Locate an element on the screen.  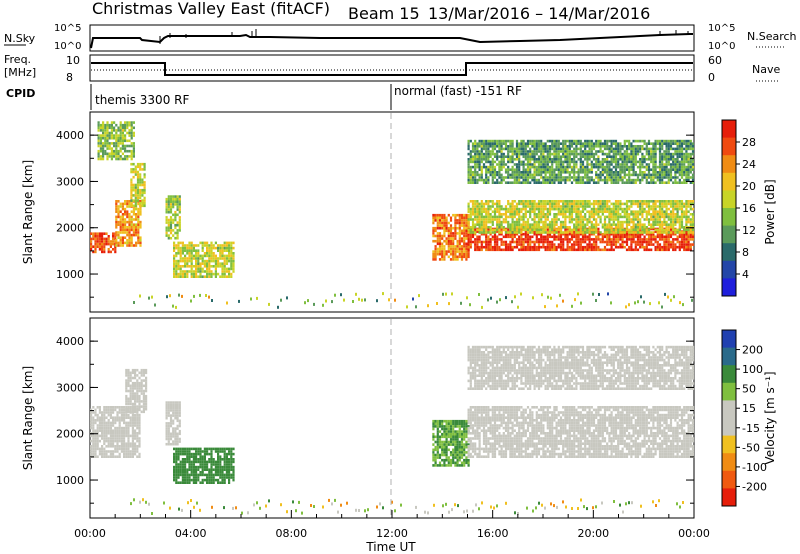
clutter-cell is located at coordinates (560, 295).